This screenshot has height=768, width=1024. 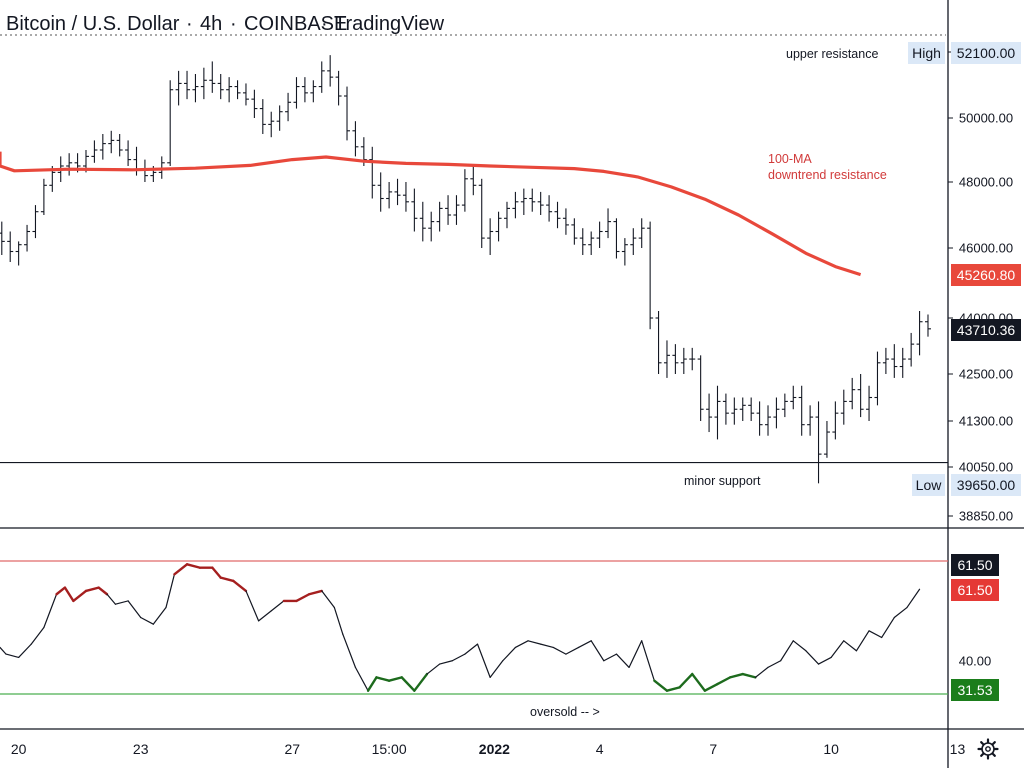 What do you see at coordinates (389, 749) in the screenshot?
I see `time-tick-label: 15:00` at bounding box center [389, 749].